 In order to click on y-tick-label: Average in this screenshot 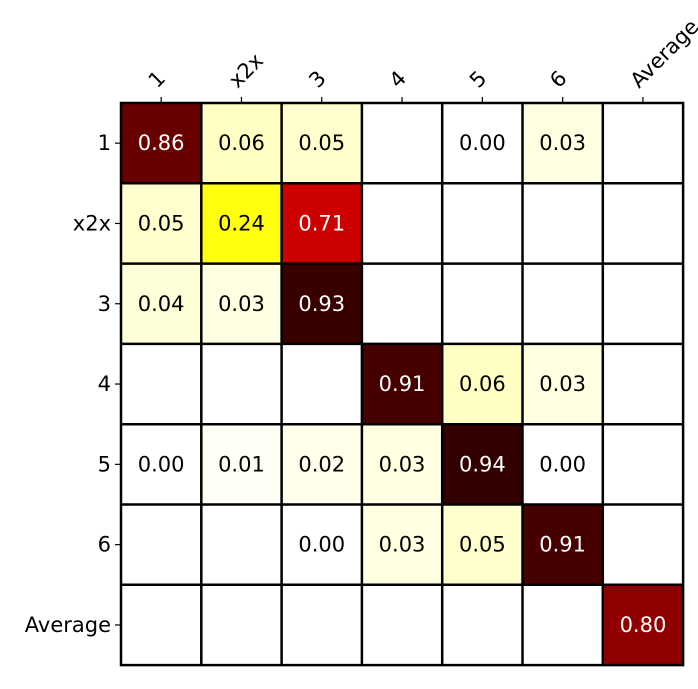, I will do `click(68, 625)`.